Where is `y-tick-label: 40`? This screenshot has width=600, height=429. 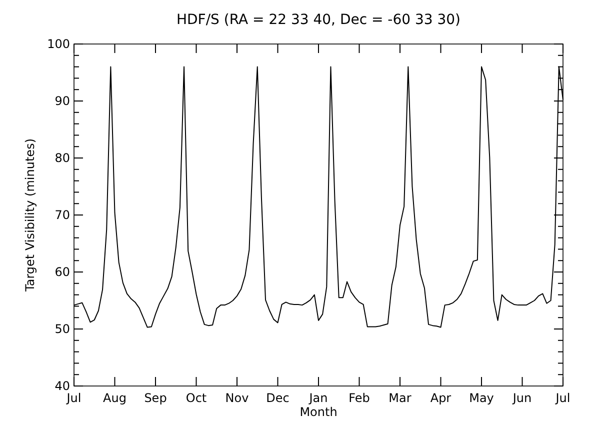 y-tick-label: 40 is located at coordinates (62, 386).